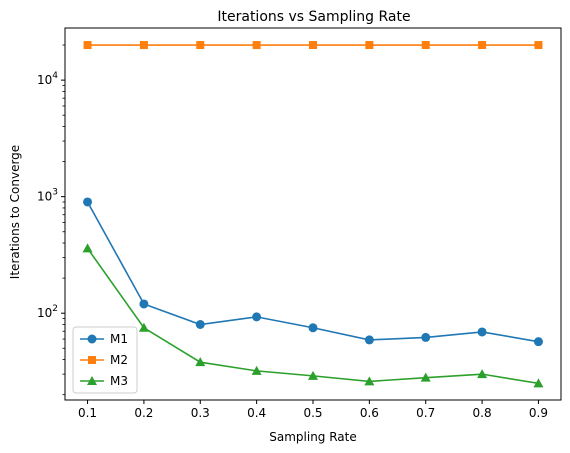 The height and width of the screenshot is (453, 570). Describe the element at coordinates (312, 413) in the screenshot. I see `x-tick-label: 0.5` at that location.